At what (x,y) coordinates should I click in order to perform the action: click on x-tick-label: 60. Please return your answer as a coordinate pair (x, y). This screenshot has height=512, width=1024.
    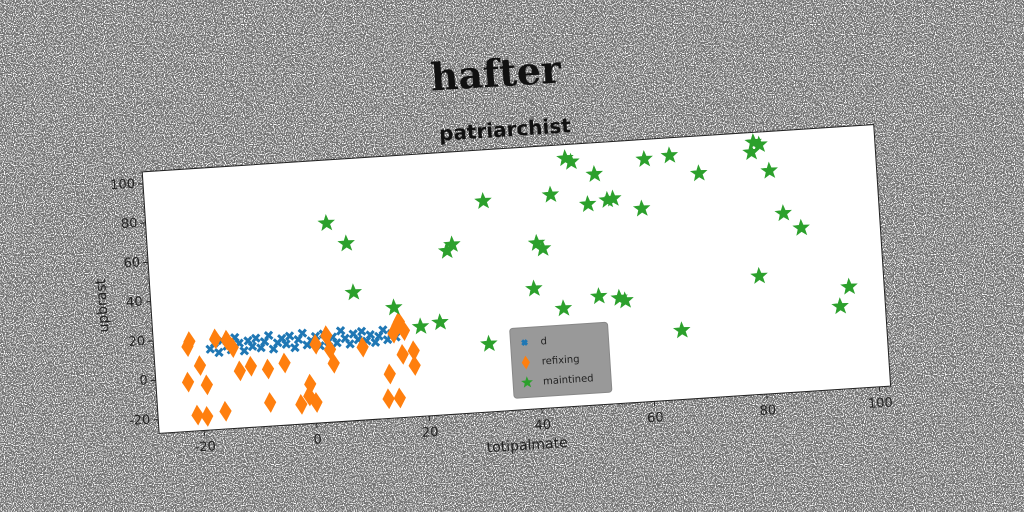
    Looking at the image, I should click on (655, 418).